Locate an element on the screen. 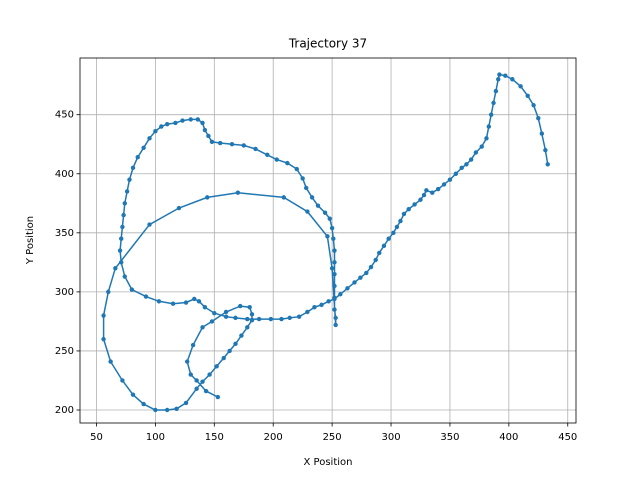 This screenshot has width=640, height=480. y-tick-label: 300 is located at coordinates (64, 292).